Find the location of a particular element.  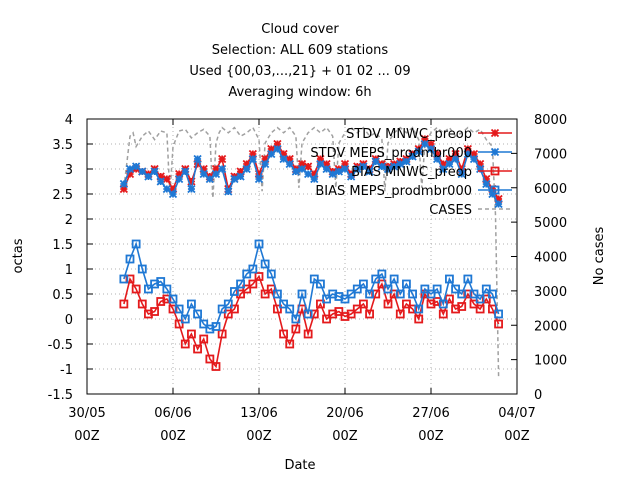

y-tick-label: 1 is located at coordinates (69, 270).